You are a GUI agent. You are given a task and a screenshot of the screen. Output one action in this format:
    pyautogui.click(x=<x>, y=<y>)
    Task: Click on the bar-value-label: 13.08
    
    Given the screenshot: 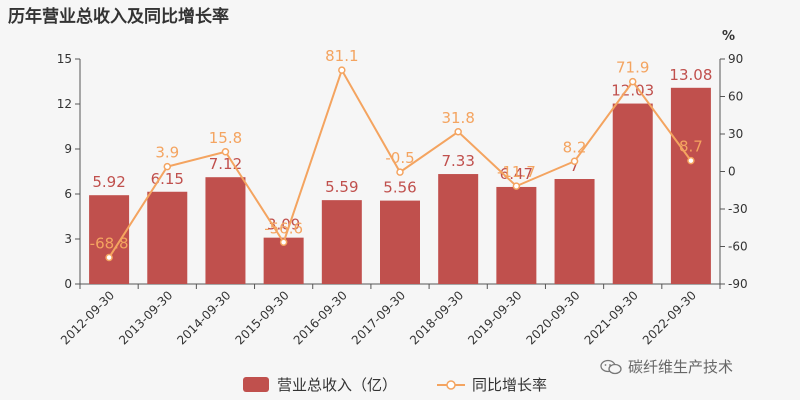 What is the action you would take?
    pyautogui.click(x=690, y=75)
    